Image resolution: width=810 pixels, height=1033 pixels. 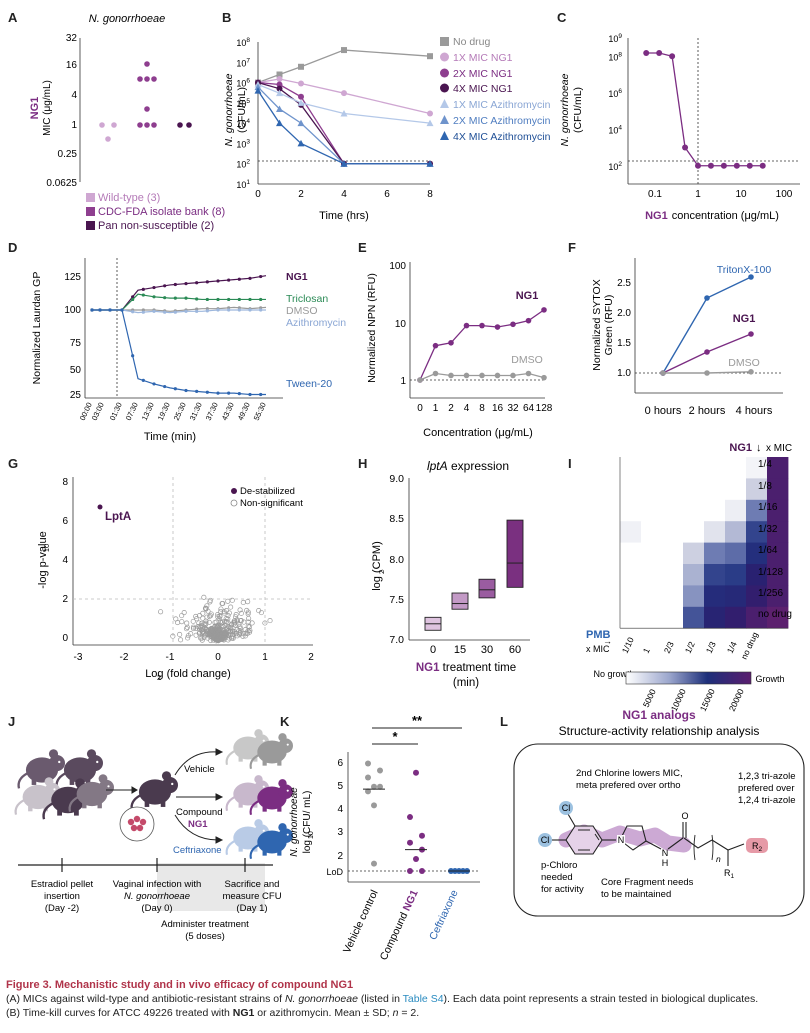 I want to click on panel-j: Vehicle Compound NG1 Ceftriaxone, so click(x=153, y=835).